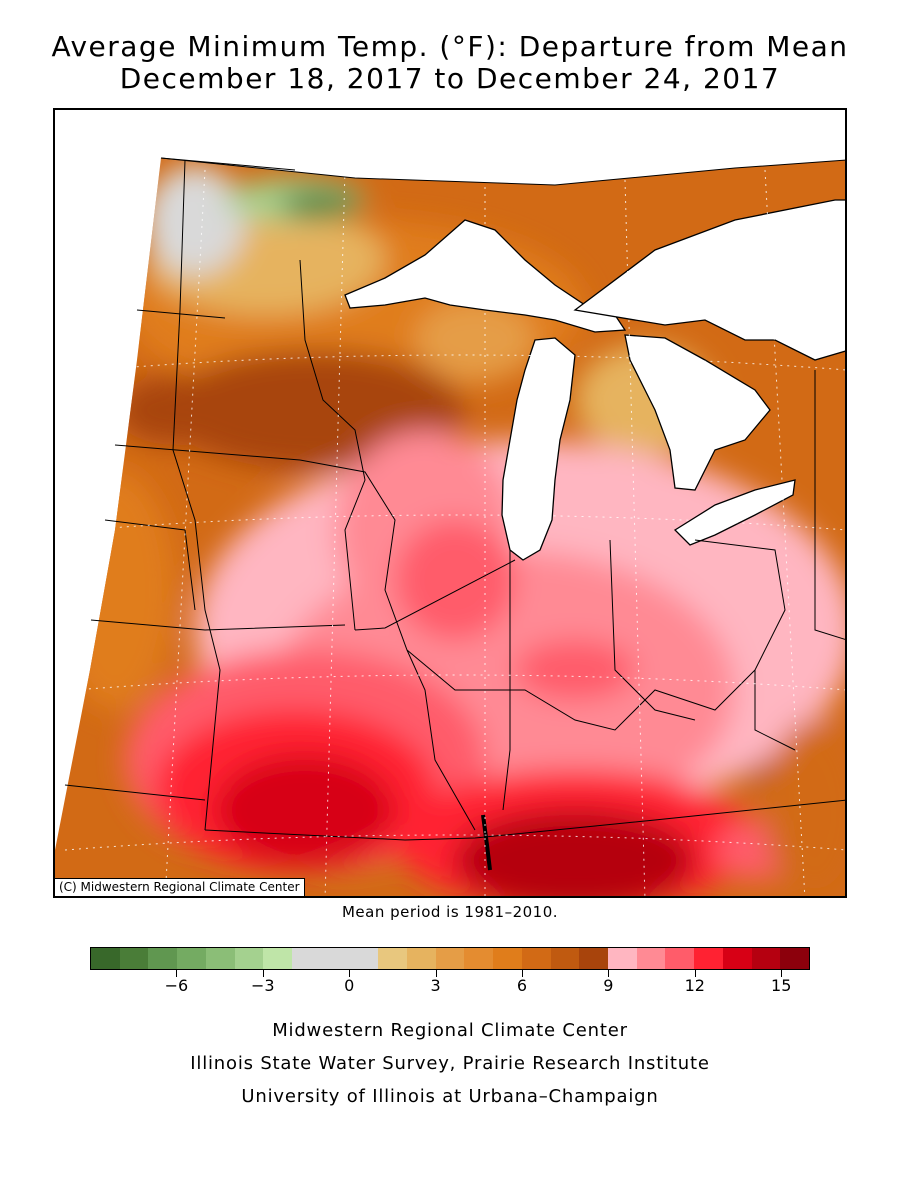 This screenshot has height=1200, width=900. Describe the element at coordinates (435, 985) in the screenshot. I see `legend-tick-label: 3` at that location.